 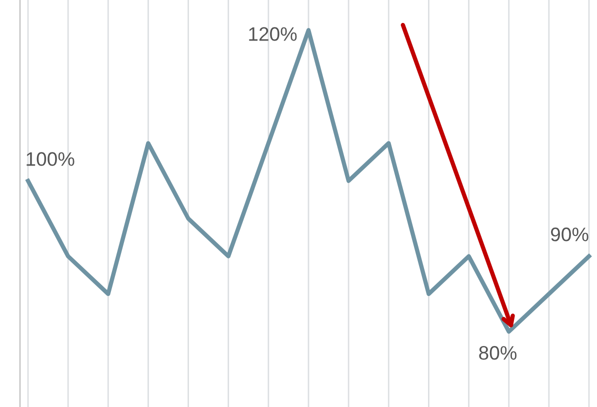 I want to click on data-label: 120%, so click(x=273, y=34).